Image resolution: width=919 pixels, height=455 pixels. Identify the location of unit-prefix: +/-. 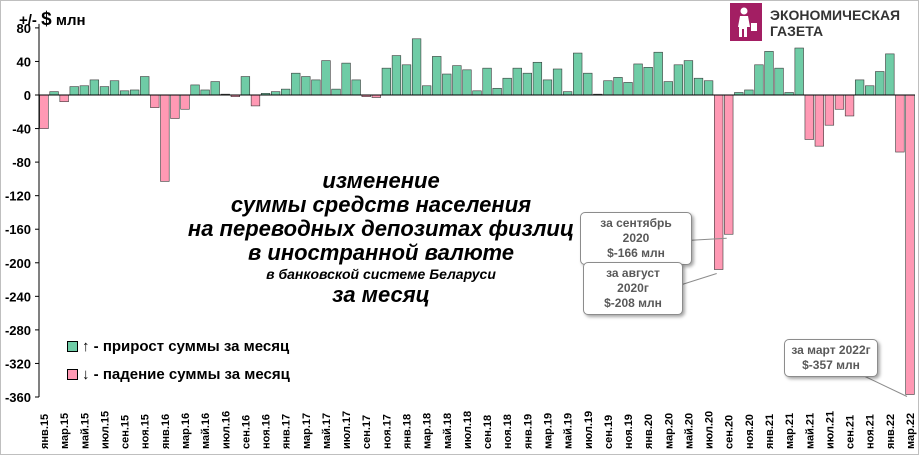
(28, 20).